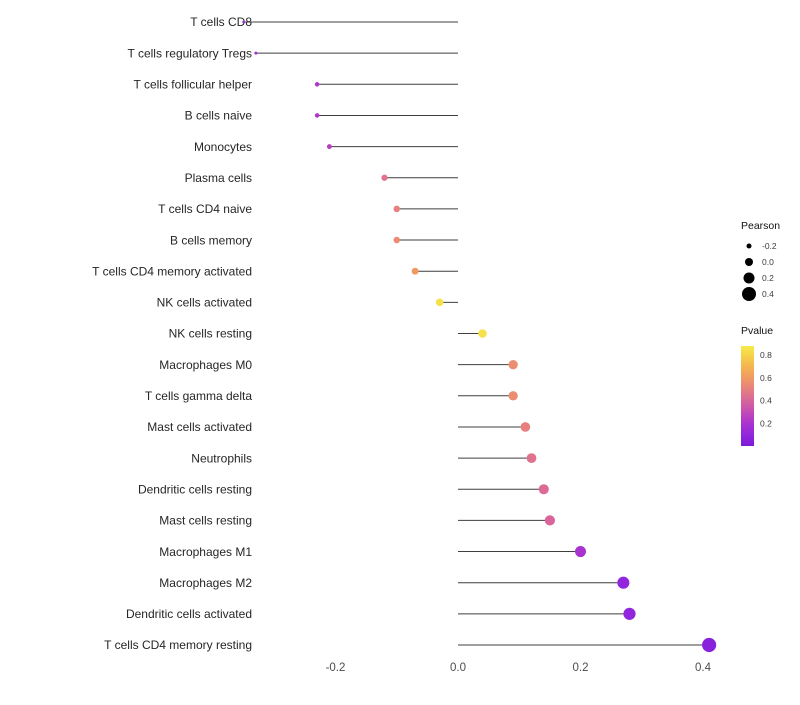  Describe the element at coordinates (381, 614) in the screenshot. I see `lollipop-row: Dendritic cells activated` at that location.